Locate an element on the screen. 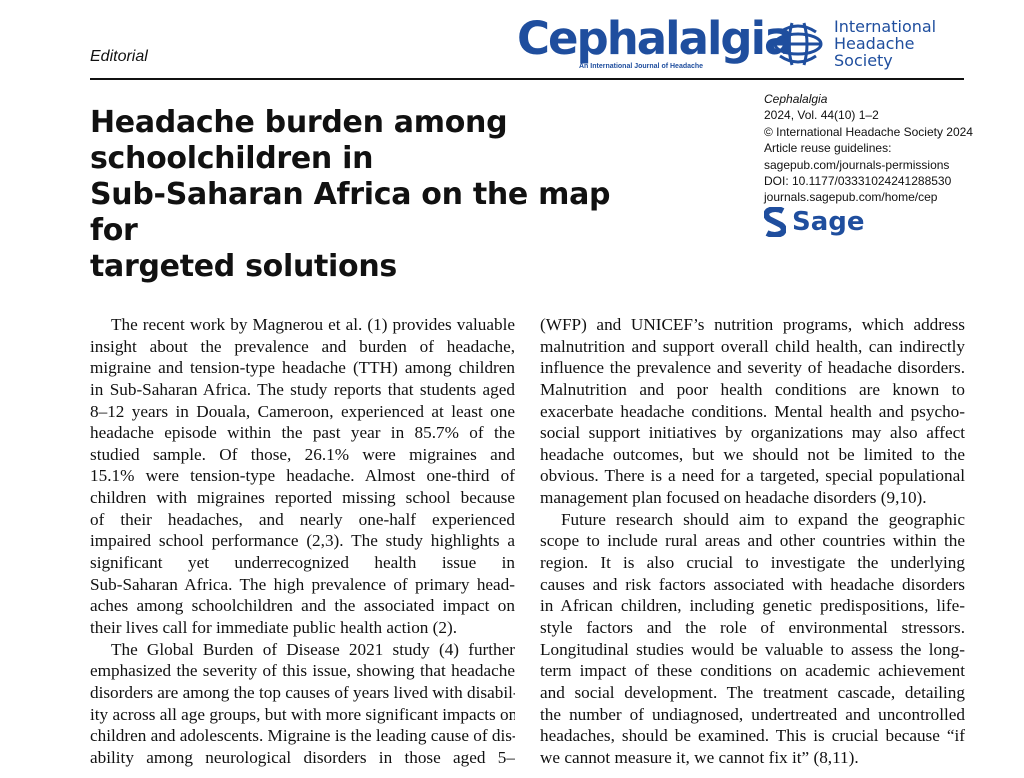 The height and width of the screenshot is (778, 1024). title-line: Sub-Saharan Africa on the map for is located at coordinates (350, 212).